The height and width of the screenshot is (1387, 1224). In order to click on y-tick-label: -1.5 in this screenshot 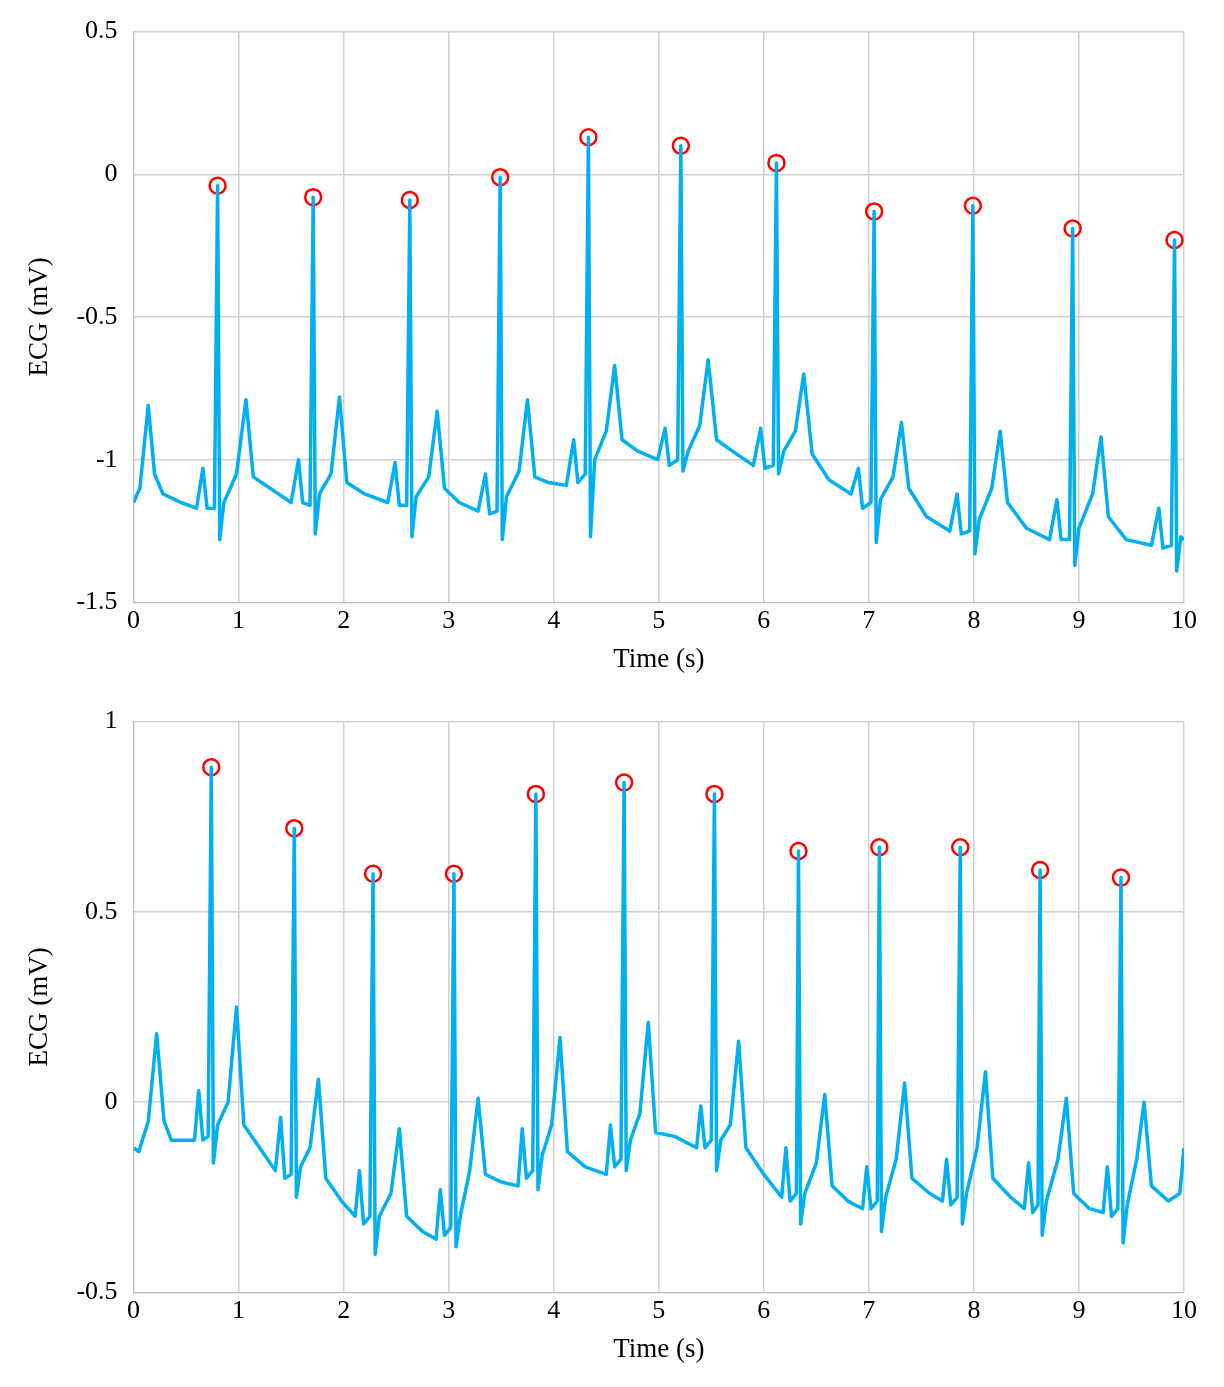, I will do `click(97, 601)`.